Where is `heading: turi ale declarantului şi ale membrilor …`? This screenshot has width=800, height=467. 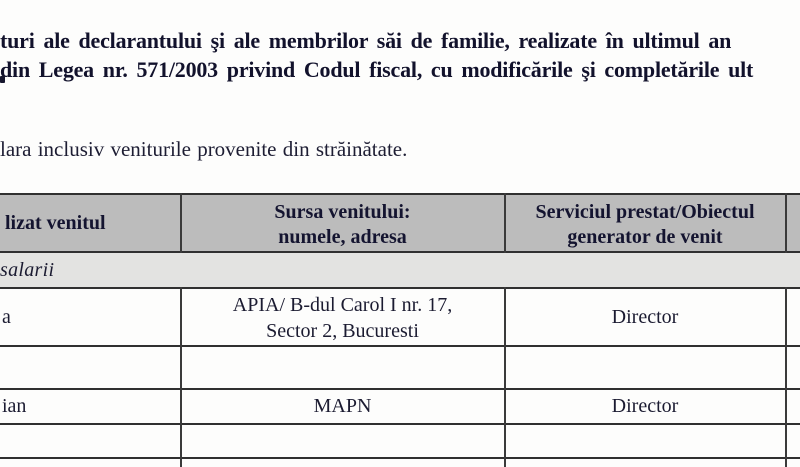
heading: turi ale declarantului şi ale membrilor … is located at coordinates (400, 55).